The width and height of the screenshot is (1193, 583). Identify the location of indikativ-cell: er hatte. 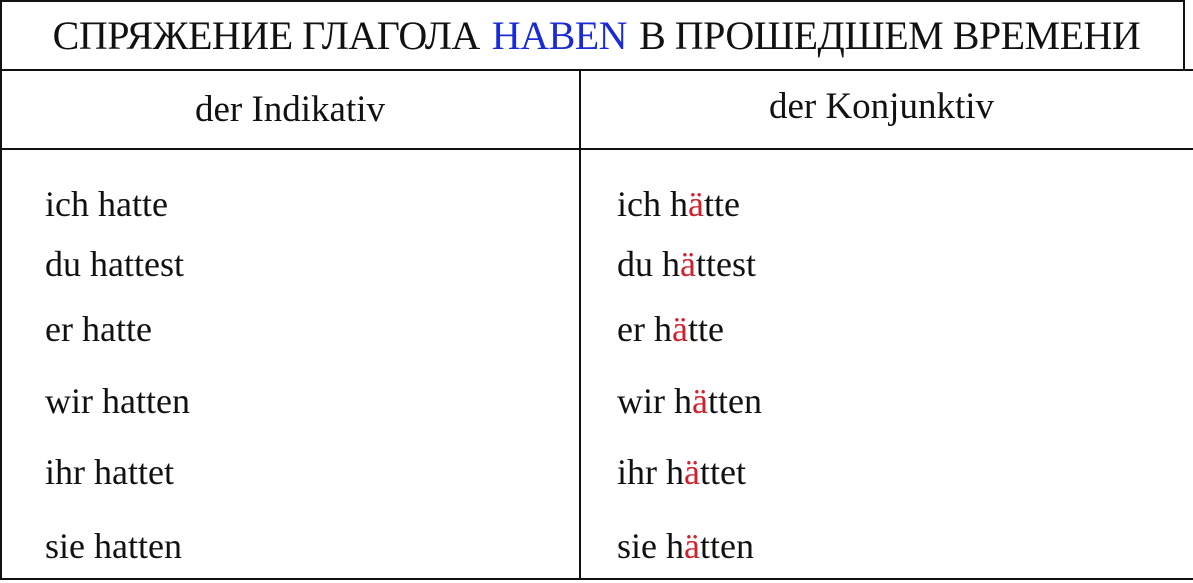
(98, 329).